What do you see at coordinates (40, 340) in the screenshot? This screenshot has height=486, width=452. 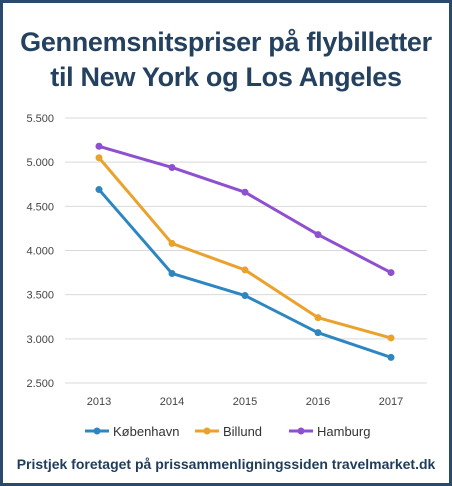 I see `y-tick-label: 3.000` at bounding box center [40, 340].